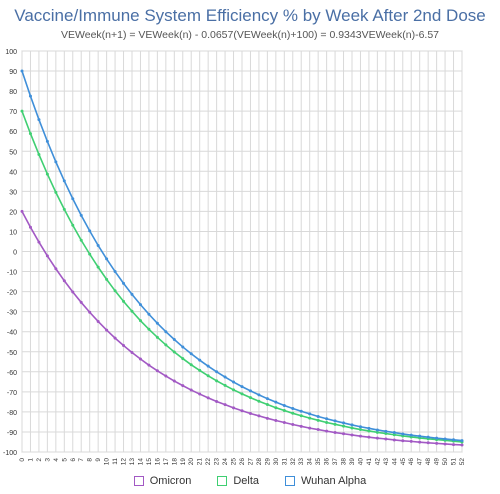 This screenshot has width=500, height=494. Describe the element at coordinates (369, 462) in the screenshot. I see `x-tick-label: 41` at that location.